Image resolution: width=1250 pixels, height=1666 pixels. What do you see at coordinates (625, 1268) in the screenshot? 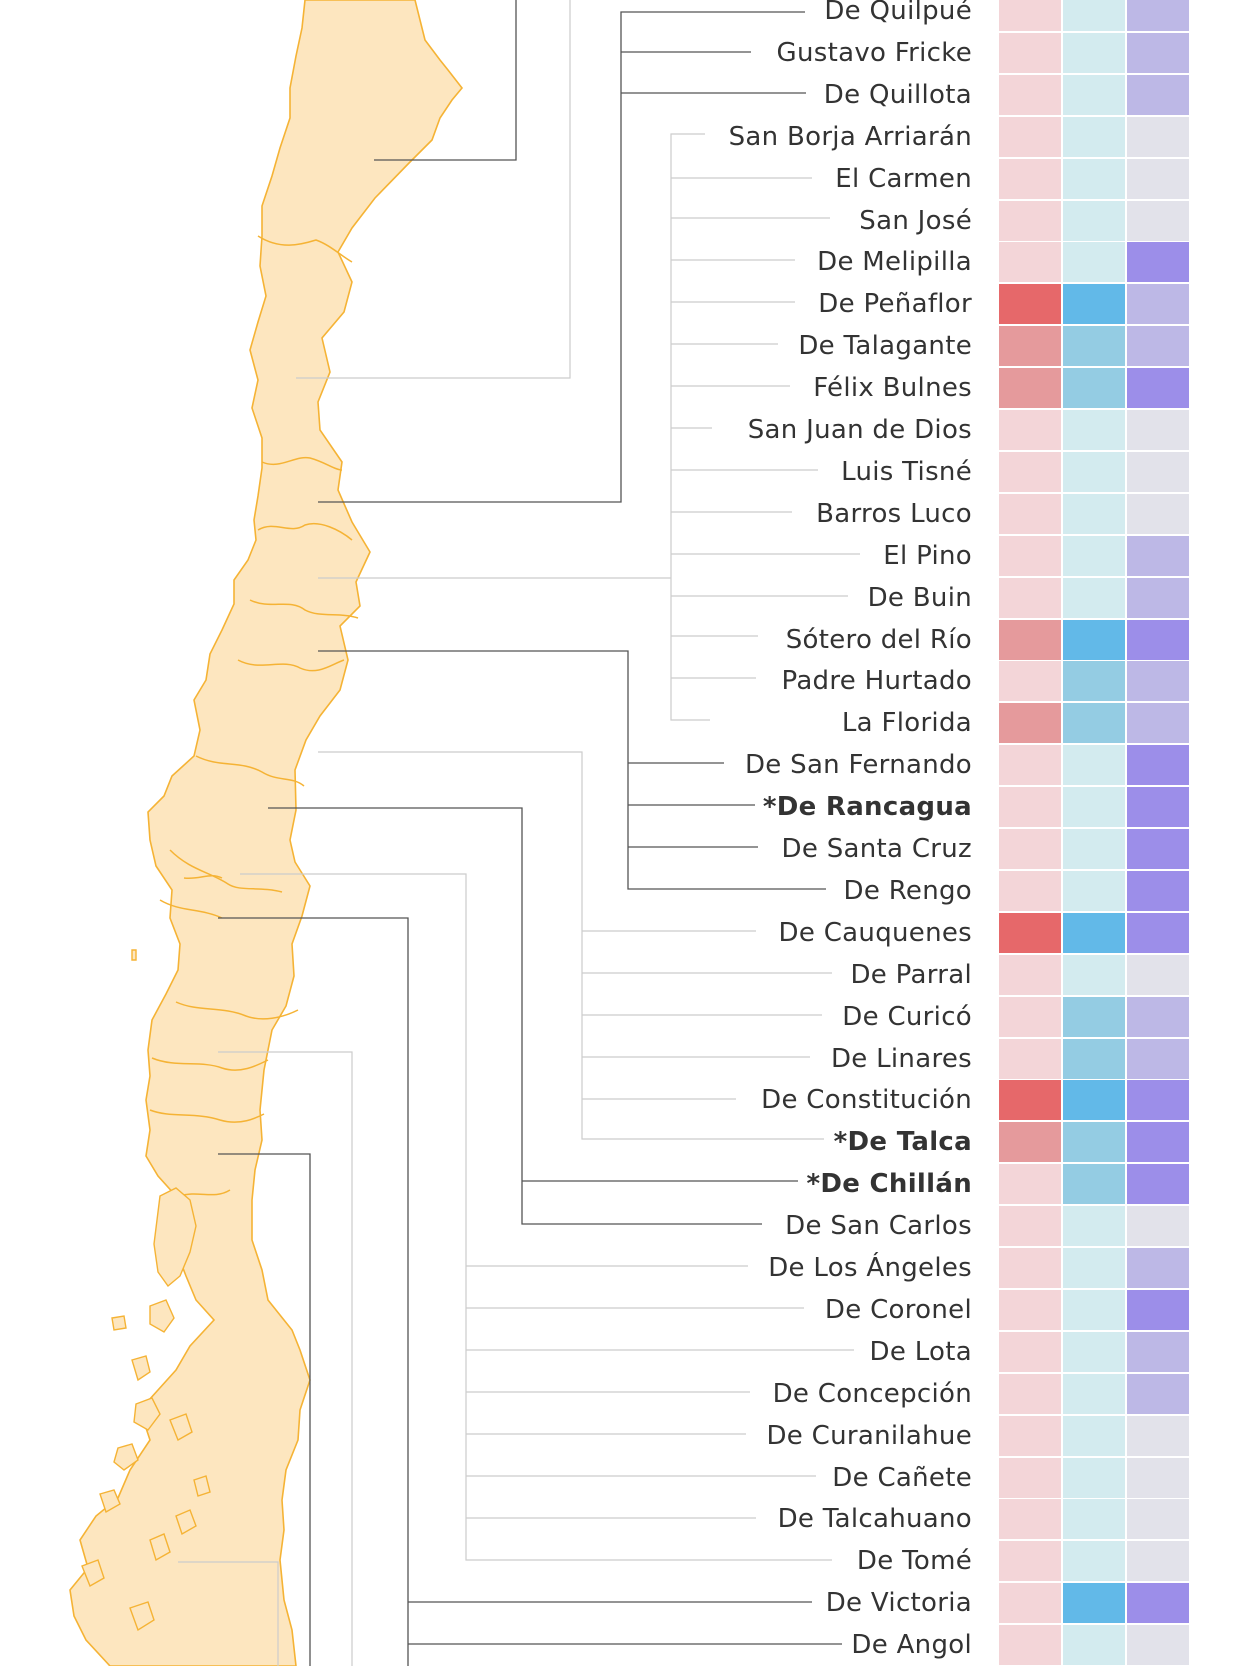
I see `hospital-row: De Los Ángeles` at bounding box center [625, 1268].